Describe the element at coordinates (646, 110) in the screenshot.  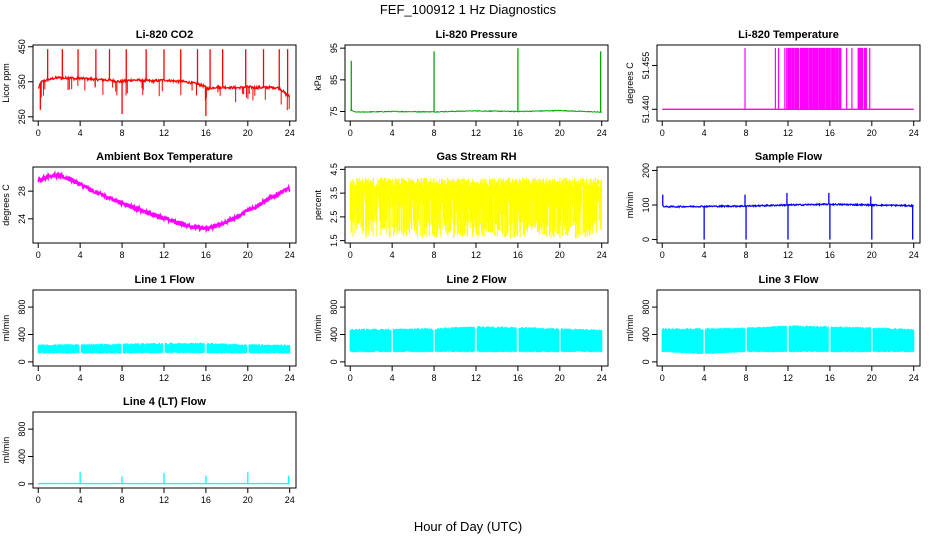
I see `y-tick-label: 51.440` at that location.